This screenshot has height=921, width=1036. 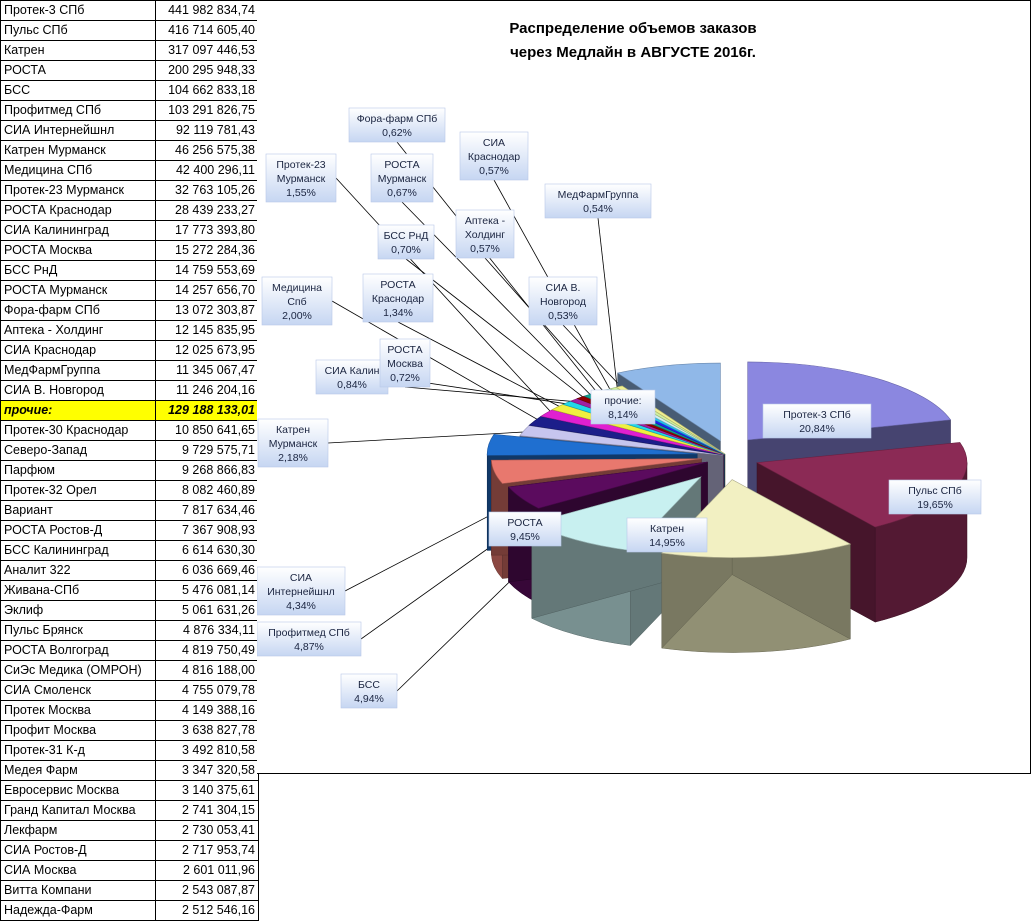 What do you see at coordinates (129, 90) in the screenshot?
I see `table-row: БСС 104 662 833,18` at bounding box center [129, 90].